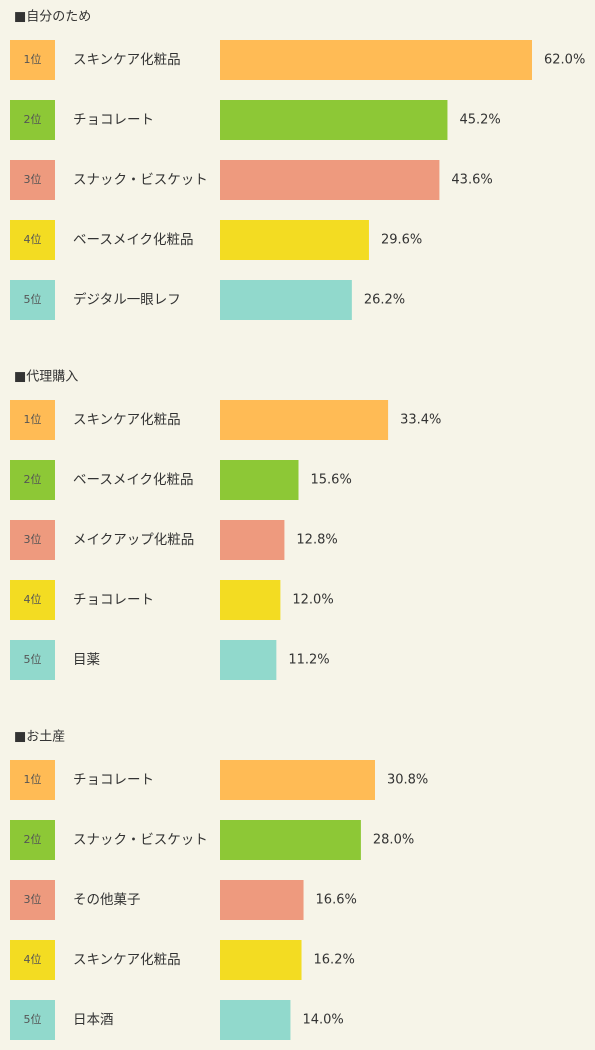 This screenshot has height=1050, width=595. I want to click on section-title: ■自分のため, so click(52, 17).